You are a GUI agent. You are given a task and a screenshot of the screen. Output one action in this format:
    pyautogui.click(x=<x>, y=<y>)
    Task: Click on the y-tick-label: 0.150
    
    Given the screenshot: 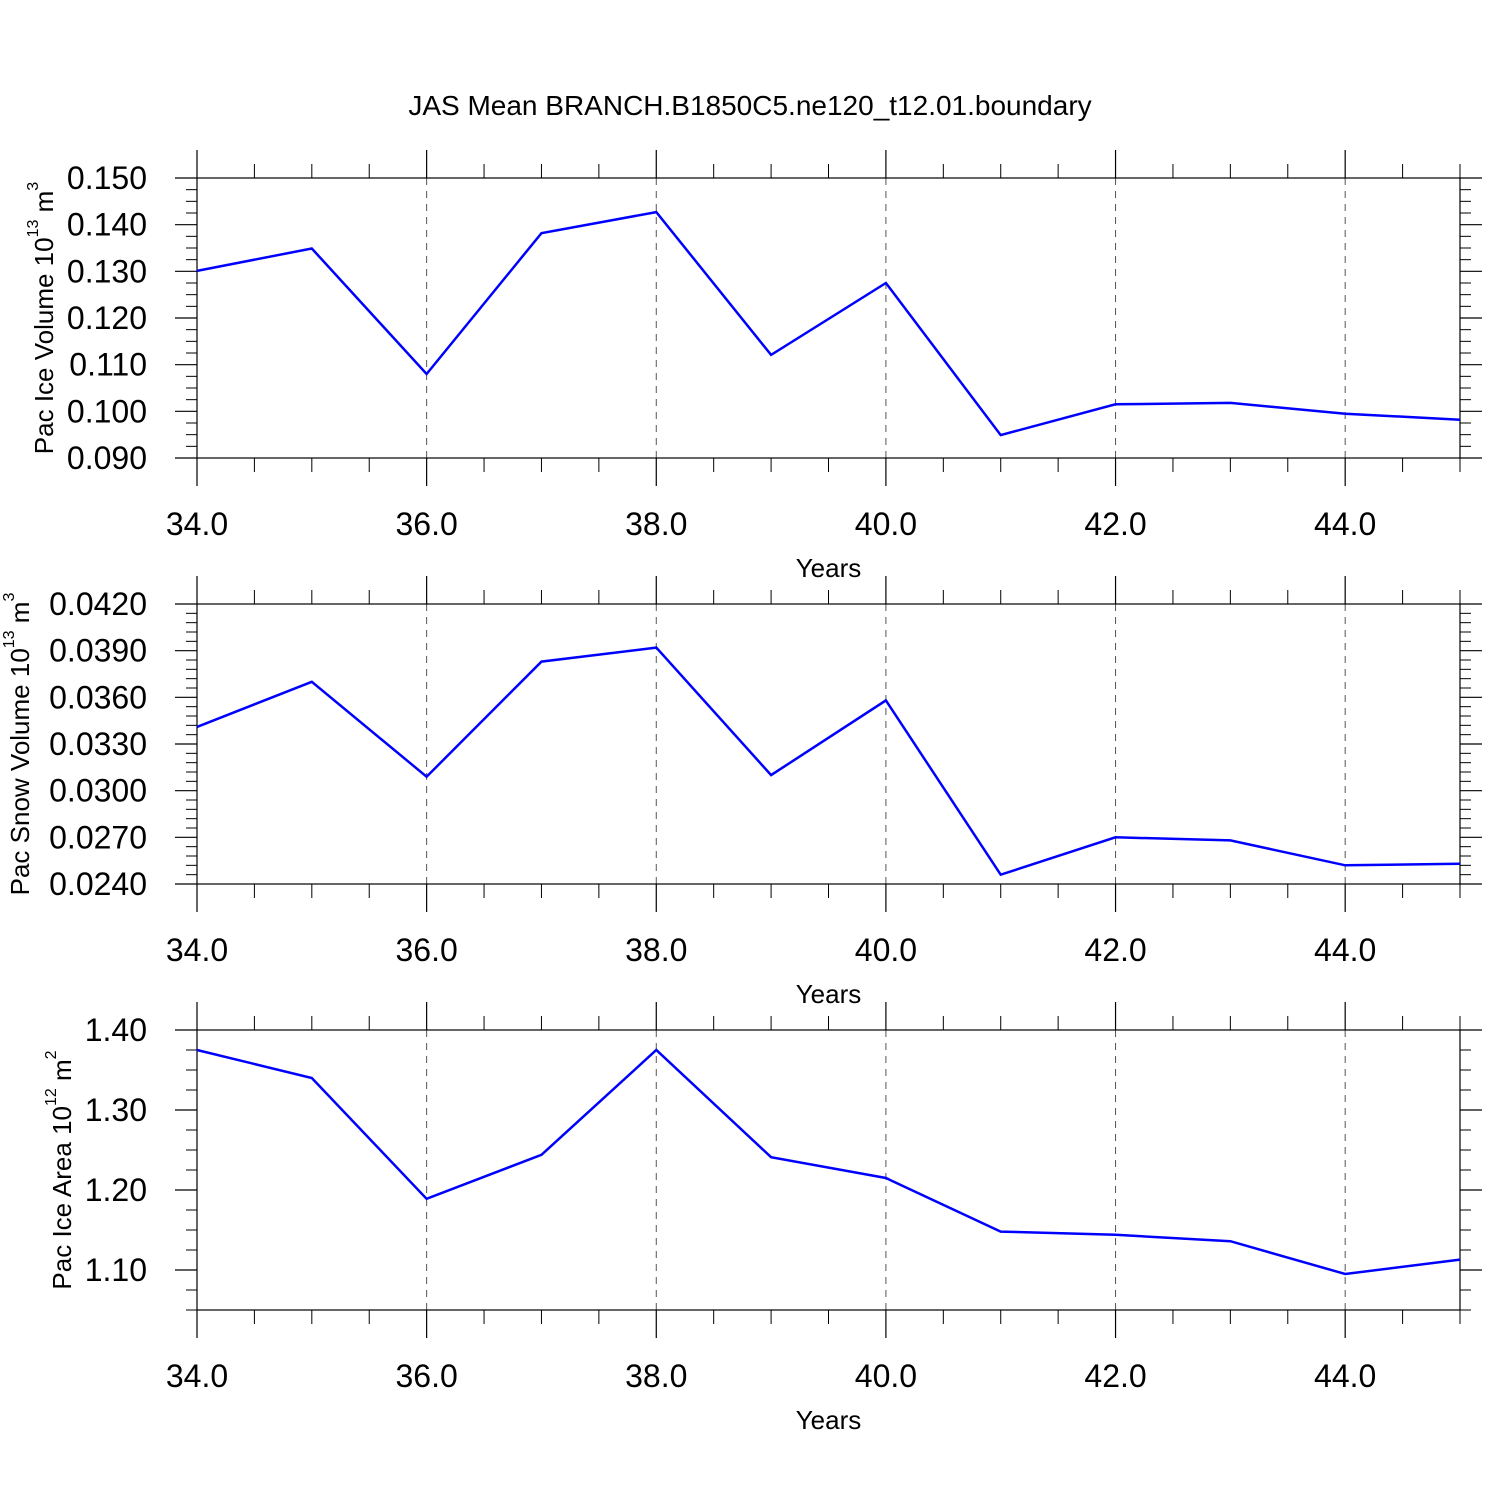 What is the action you would take?
    pyautogui.click(x=107, y=178)
    